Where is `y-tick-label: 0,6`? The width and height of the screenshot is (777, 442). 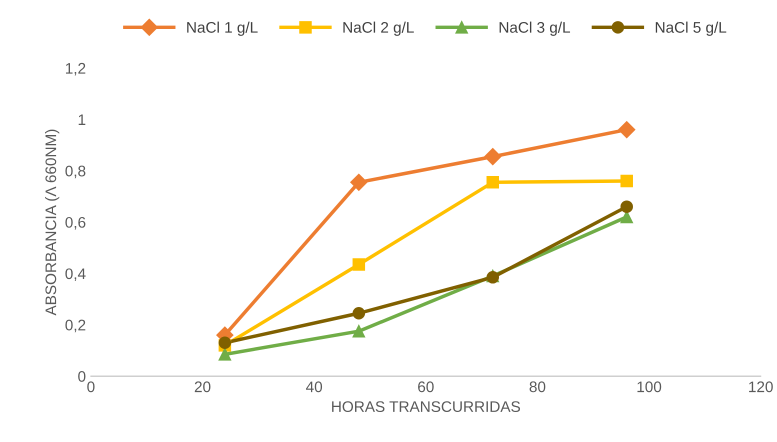 y-tick-label: 0,6 is located at coordinates (75, 223).